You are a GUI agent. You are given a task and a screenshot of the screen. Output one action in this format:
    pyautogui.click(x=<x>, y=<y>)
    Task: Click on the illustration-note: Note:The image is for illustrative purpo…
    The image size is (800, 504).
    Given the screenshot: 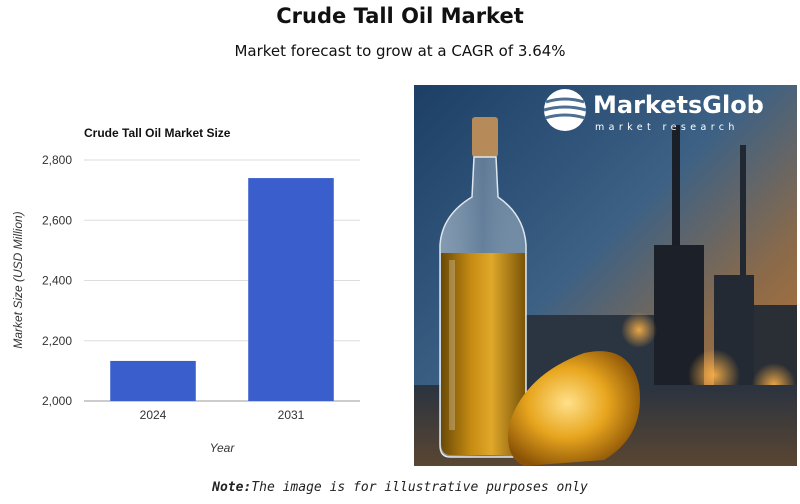 What is the action you would take?
    pyautogui.click(x=400, y=487)
    